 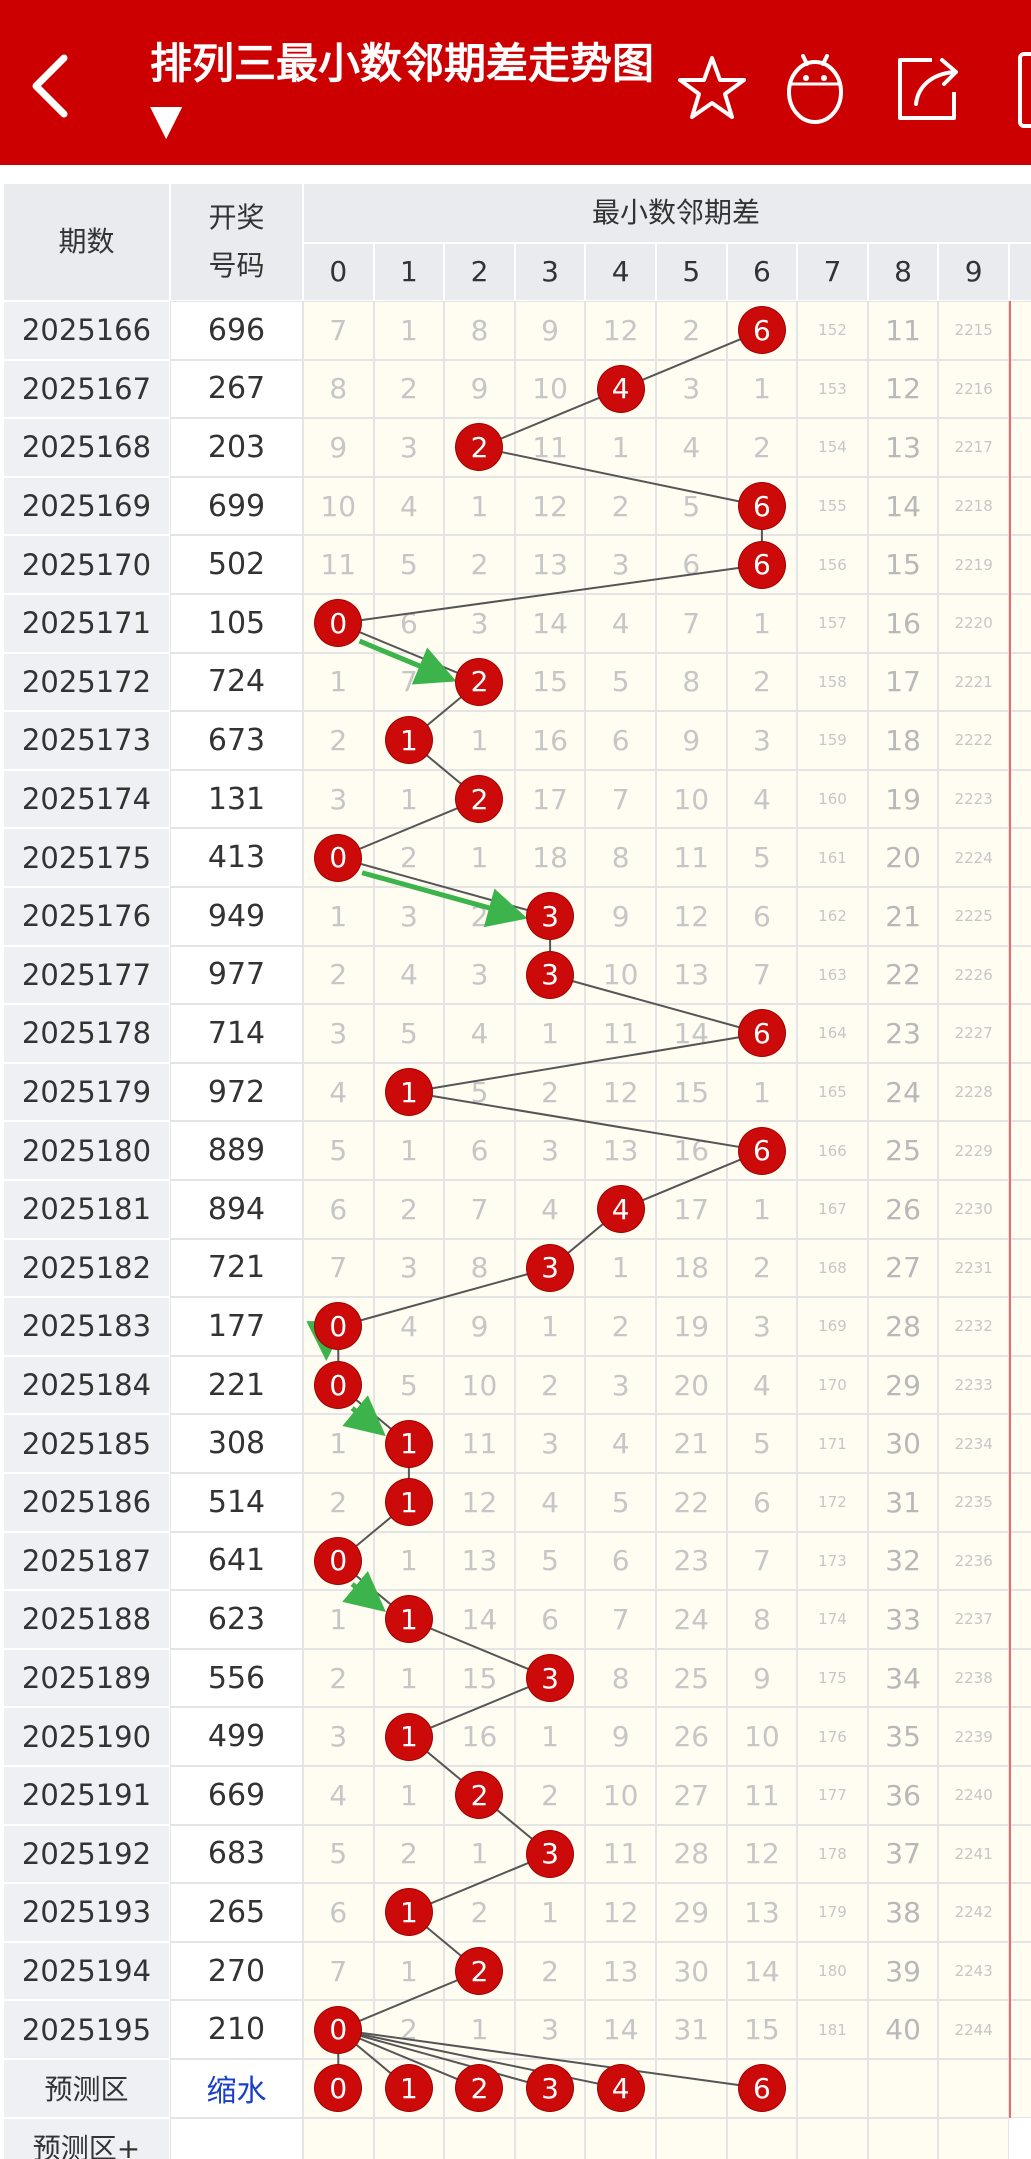 I want to click on row-period: 2025170, so click(x=86, y=564).